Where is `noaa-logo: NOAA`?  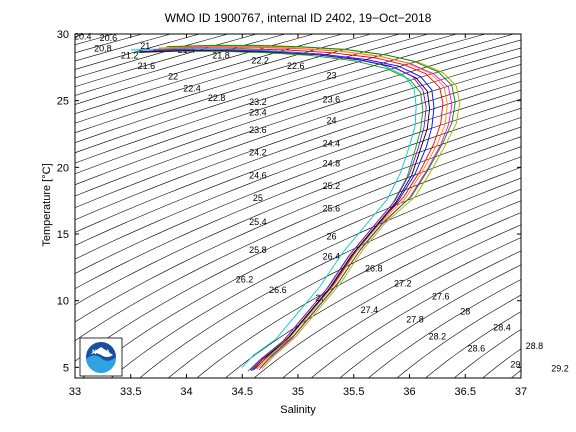 noaa-logo: NOAA is located at coordinates (101, 357).